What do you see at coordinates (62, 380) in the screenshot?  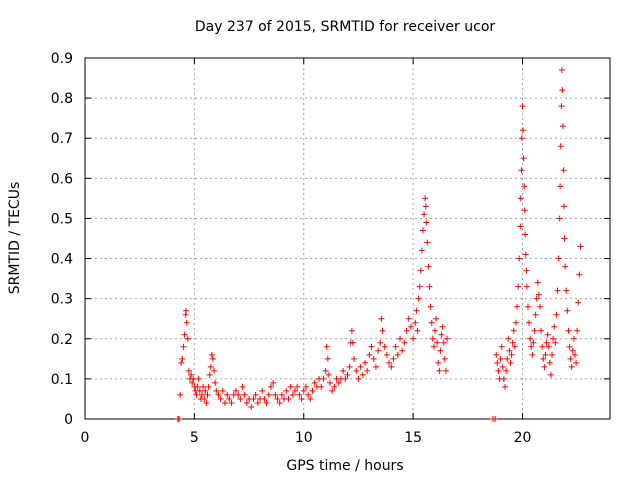 I see `y-tick-label: 0.1` at bounding box center [62, 380].